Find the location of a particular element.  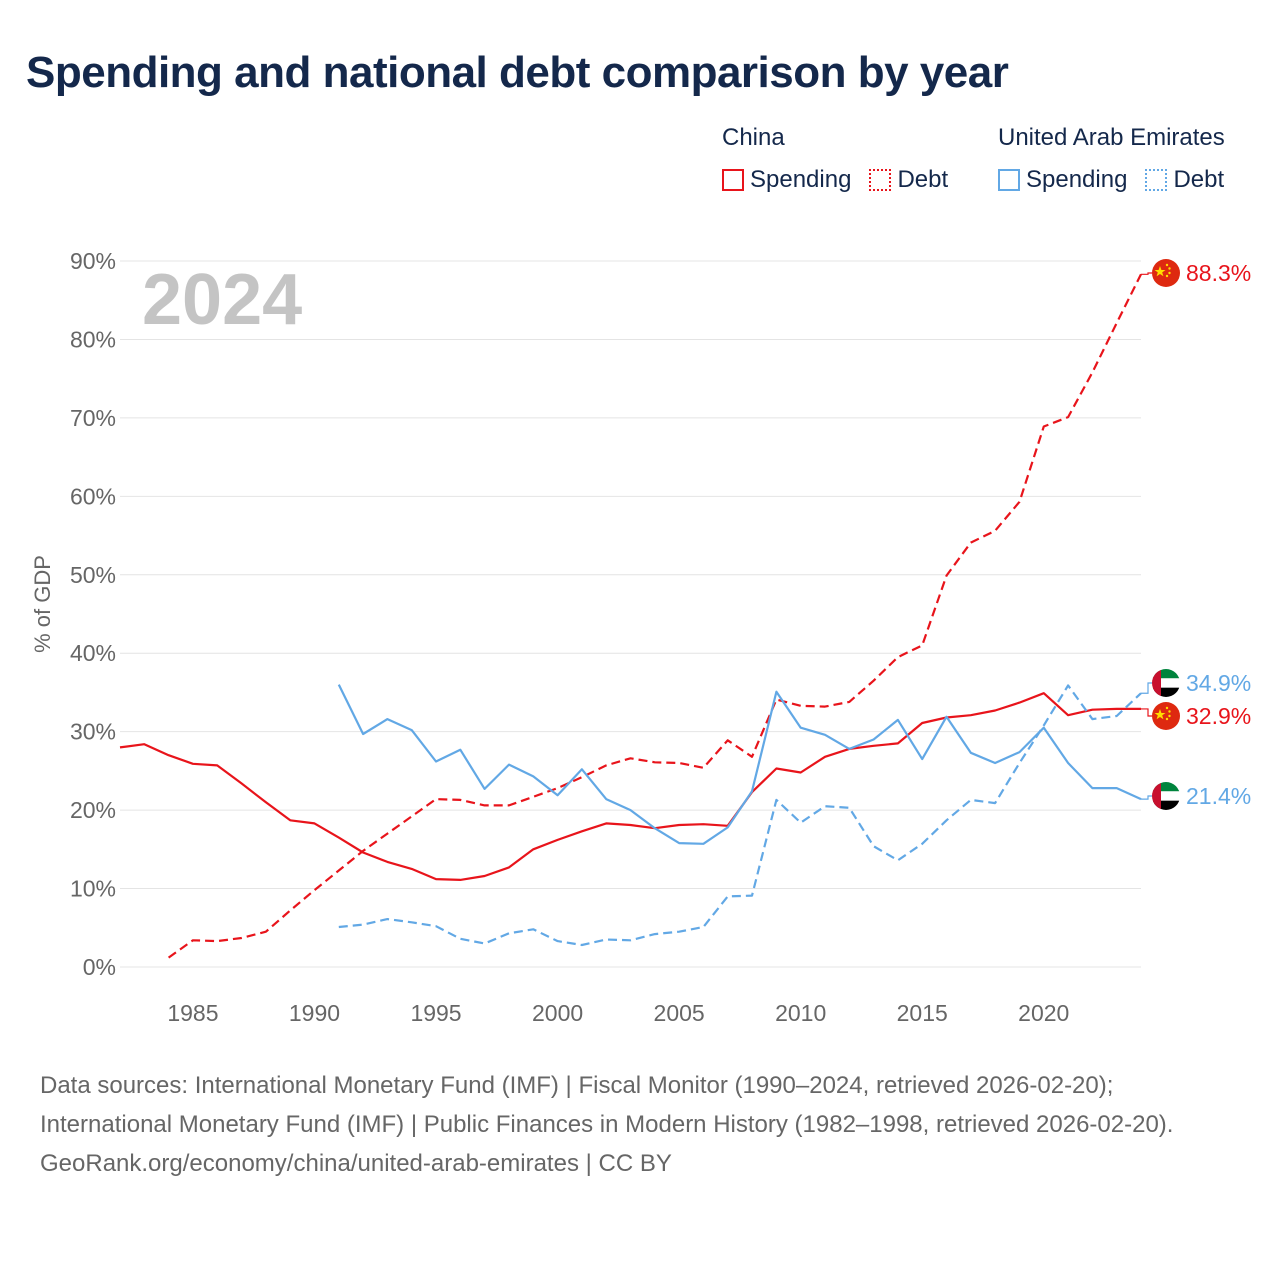

y-axis-label: % of GDP is located at coordinates (42, 604).